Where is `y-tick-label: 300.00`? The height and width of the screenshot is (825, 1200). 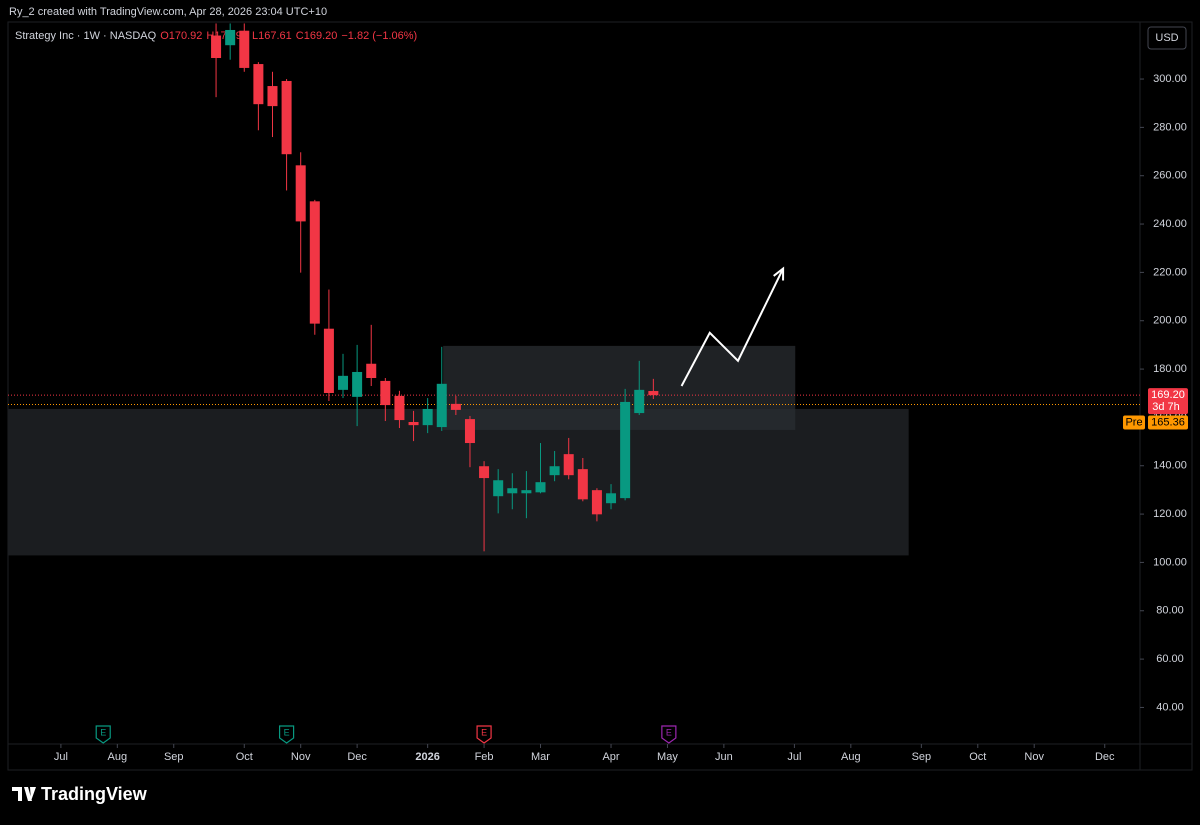
y-tick-label: 300.00 is located at coordinates (1170, 79).